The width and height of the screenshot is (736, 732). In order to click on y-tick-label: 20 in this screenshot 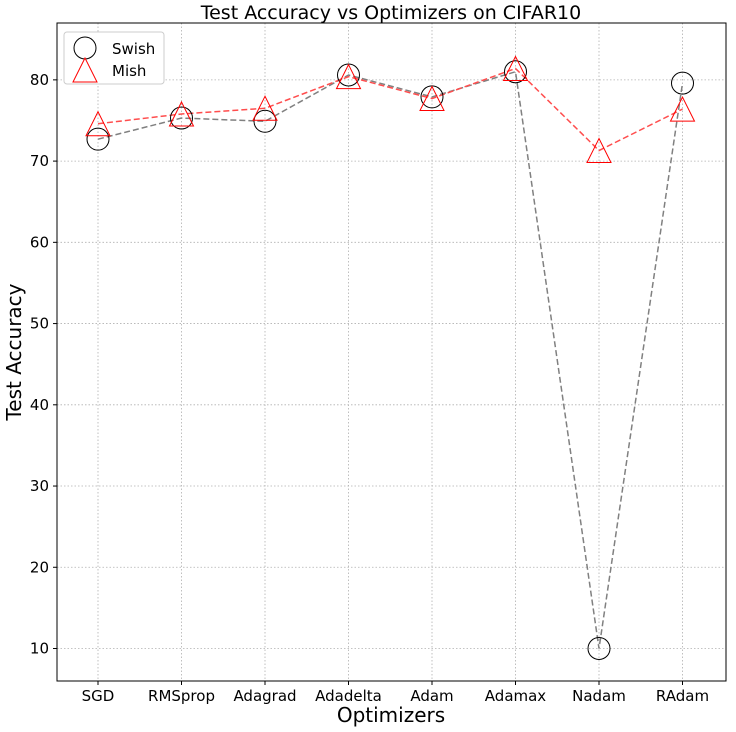, I will do `click(39, 567)`.